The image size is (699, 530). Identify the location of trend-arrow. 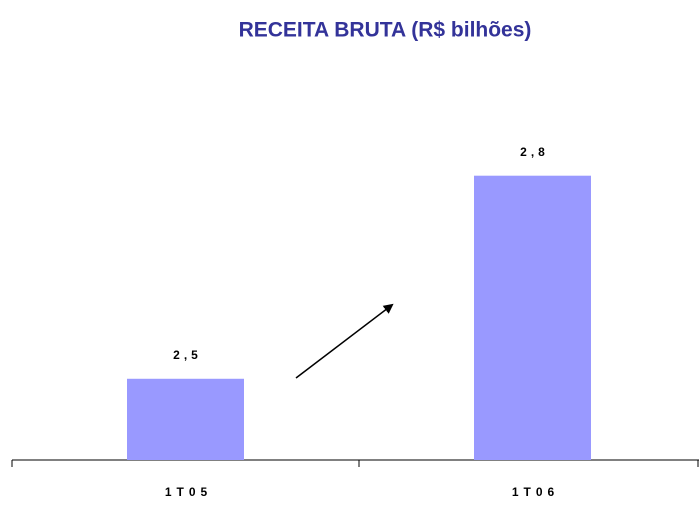
(344, 341).